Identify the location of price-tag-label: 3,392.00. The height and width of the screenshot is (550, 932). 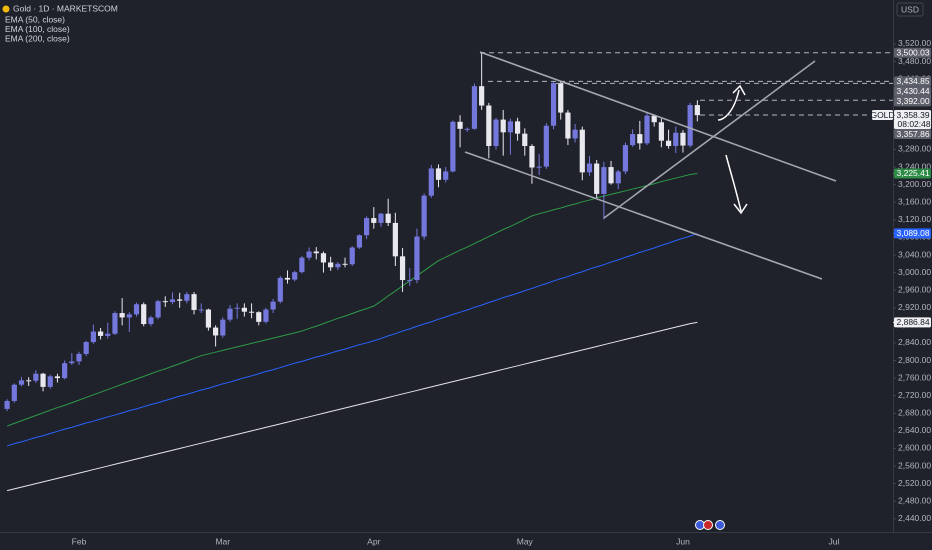
(913, 101).